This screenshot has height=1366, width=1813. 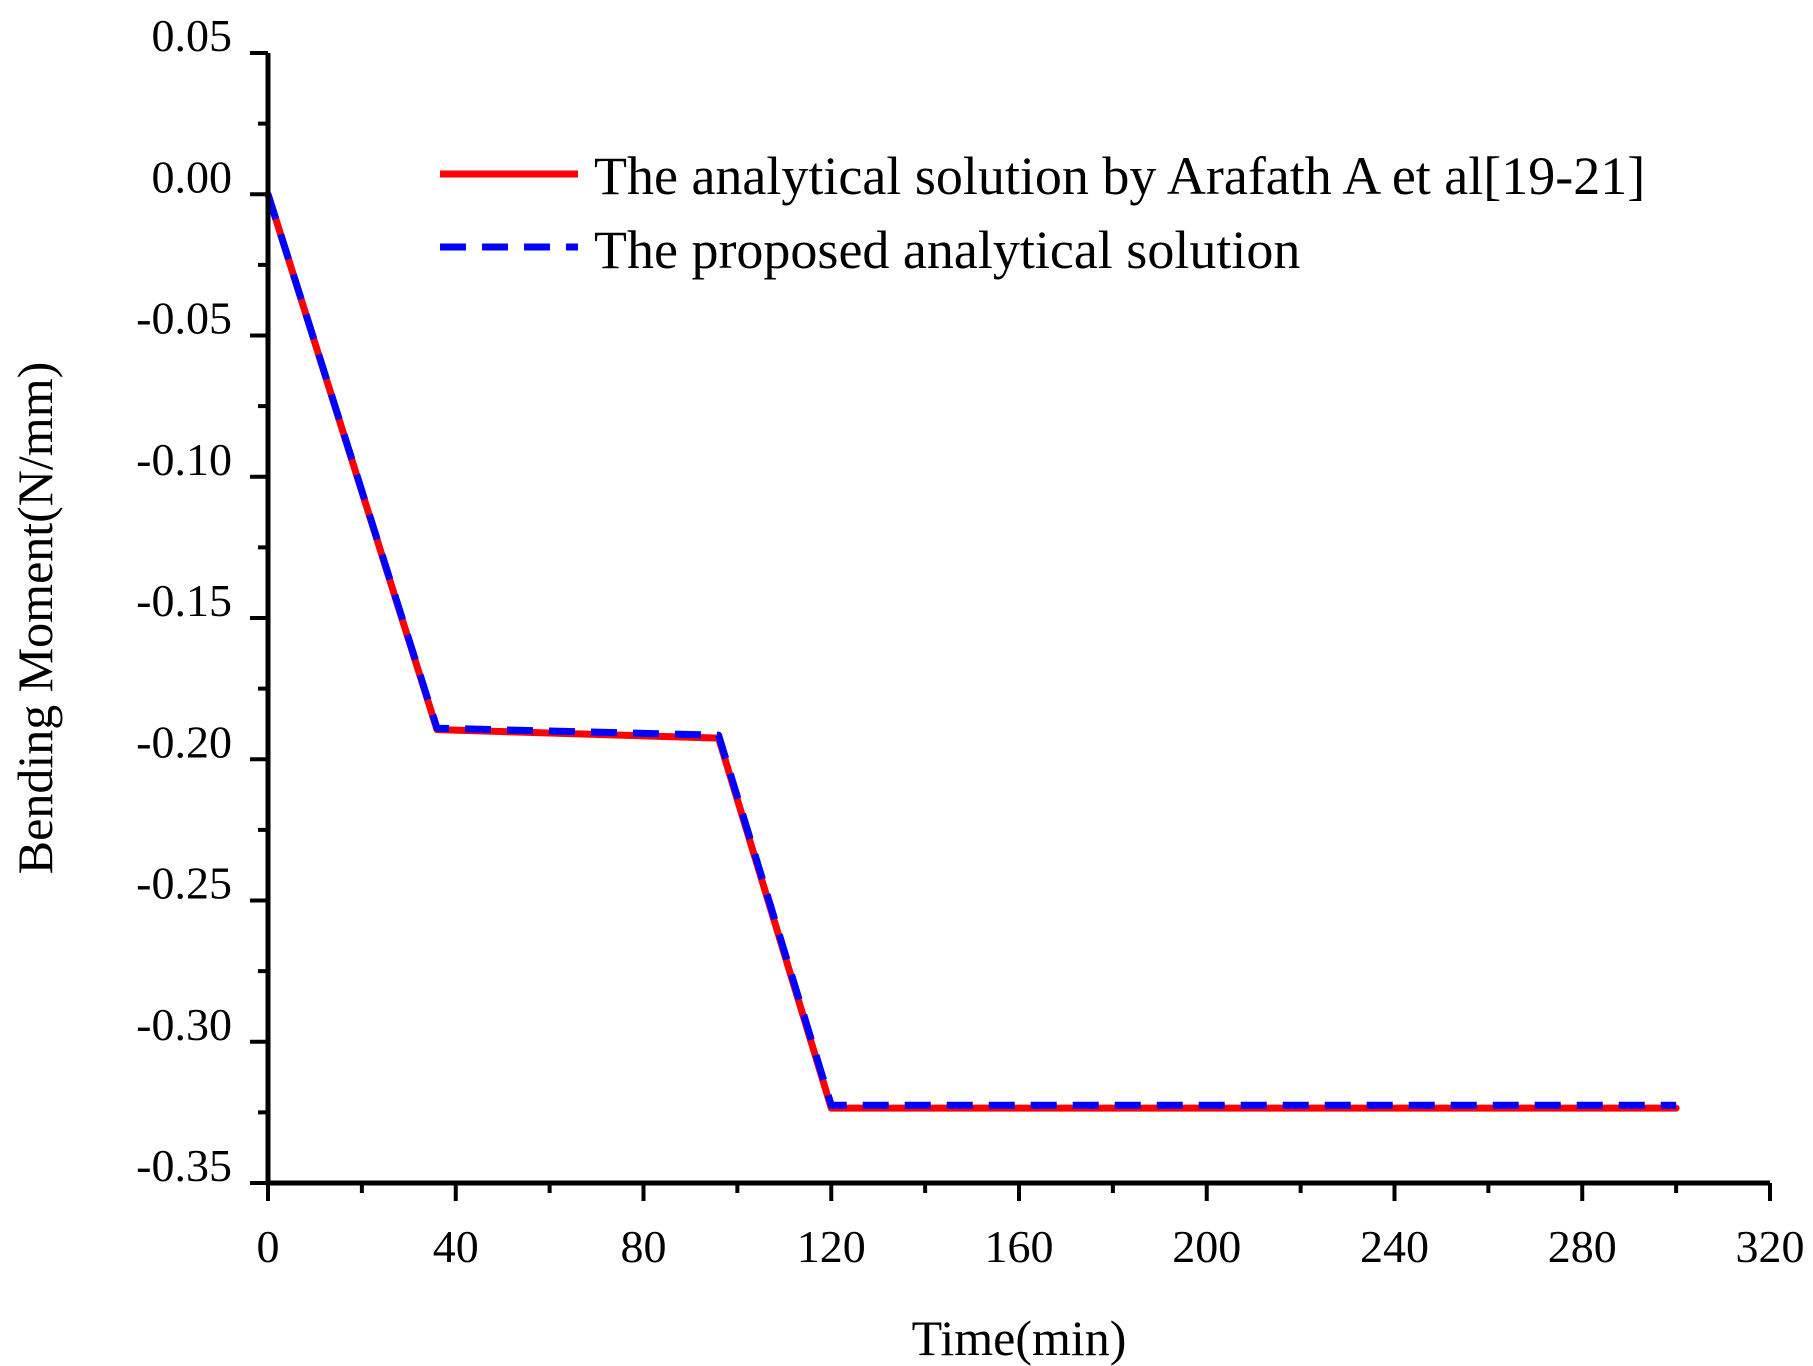 What do you see at coordinates (184, 318) in the screenshot?
I see `y-tick-label: -0.05` at bounding box center [184, 318].